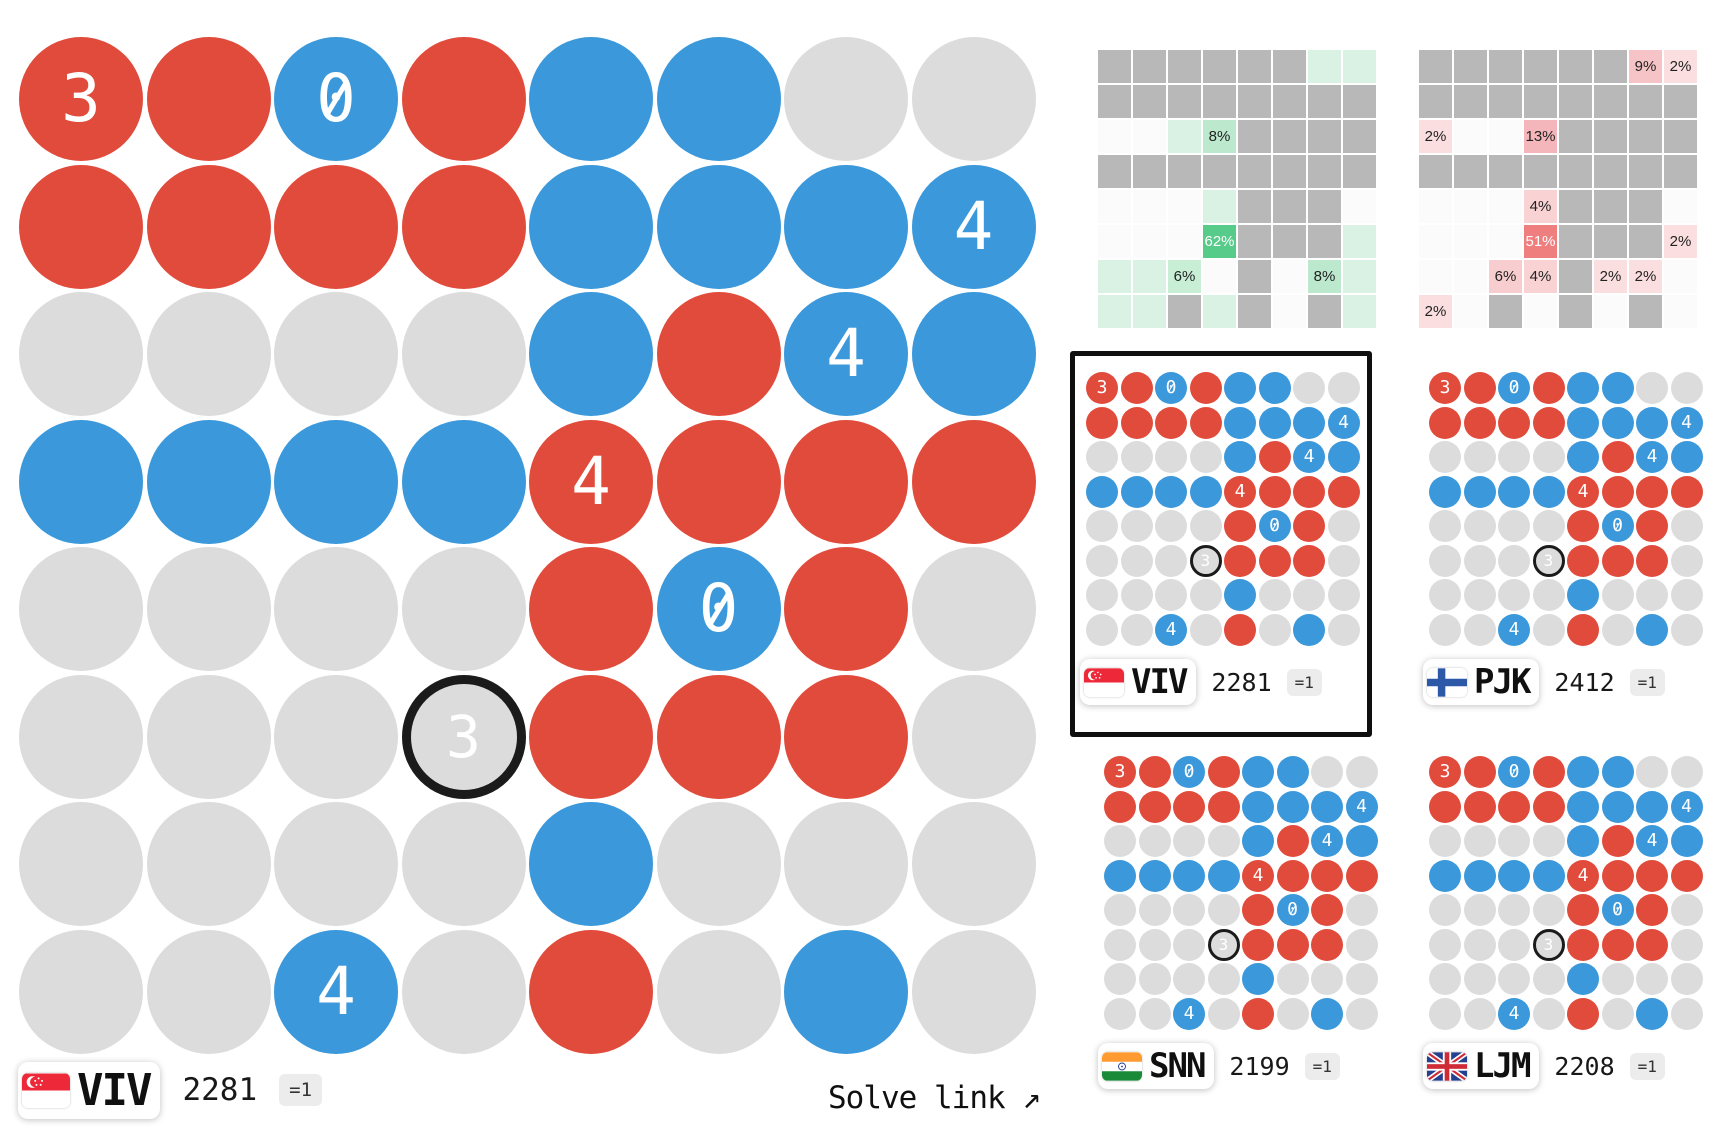 The image size is (1726, 1146). Describe the element at coordinates (1159, 682) in the screenshot. I see `player-code: VIV` at that location.